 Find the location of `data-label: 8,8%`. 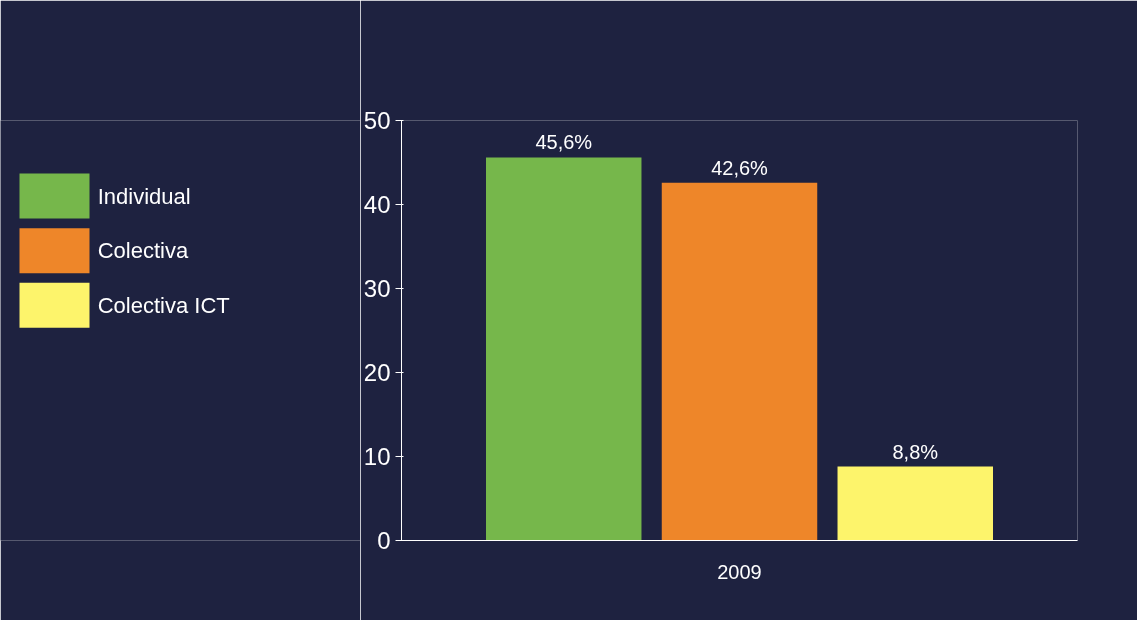

data-label: 8,8% is located at coordinates (915, 451).